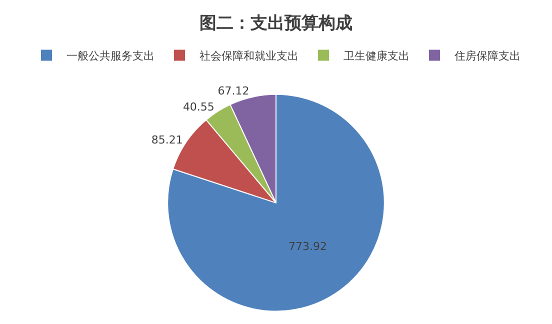 The height and width of the screenshot is (324, 552). Describe the element at coordinates (487, 56) in the screenshot. I see `legend-label: 住房保障支出` at that location.